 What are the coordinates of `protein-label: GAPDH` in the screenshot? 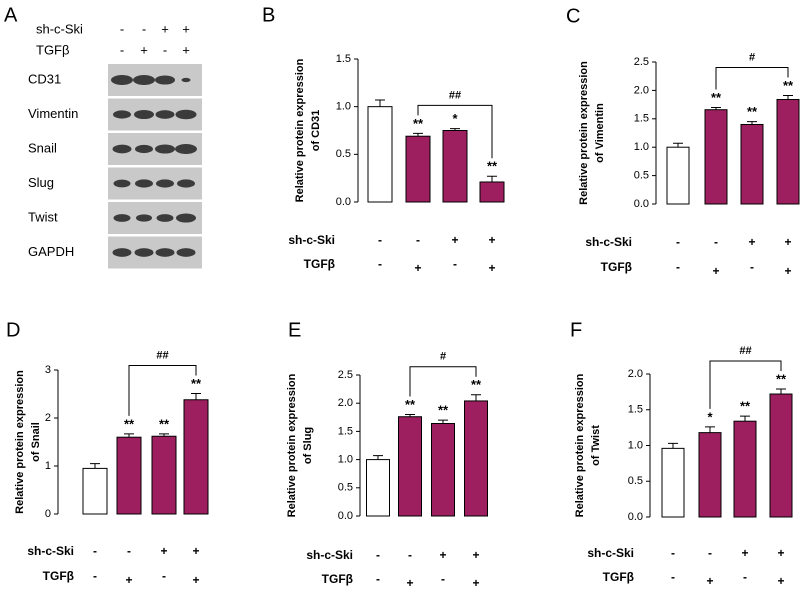 It's located at (51, 251).